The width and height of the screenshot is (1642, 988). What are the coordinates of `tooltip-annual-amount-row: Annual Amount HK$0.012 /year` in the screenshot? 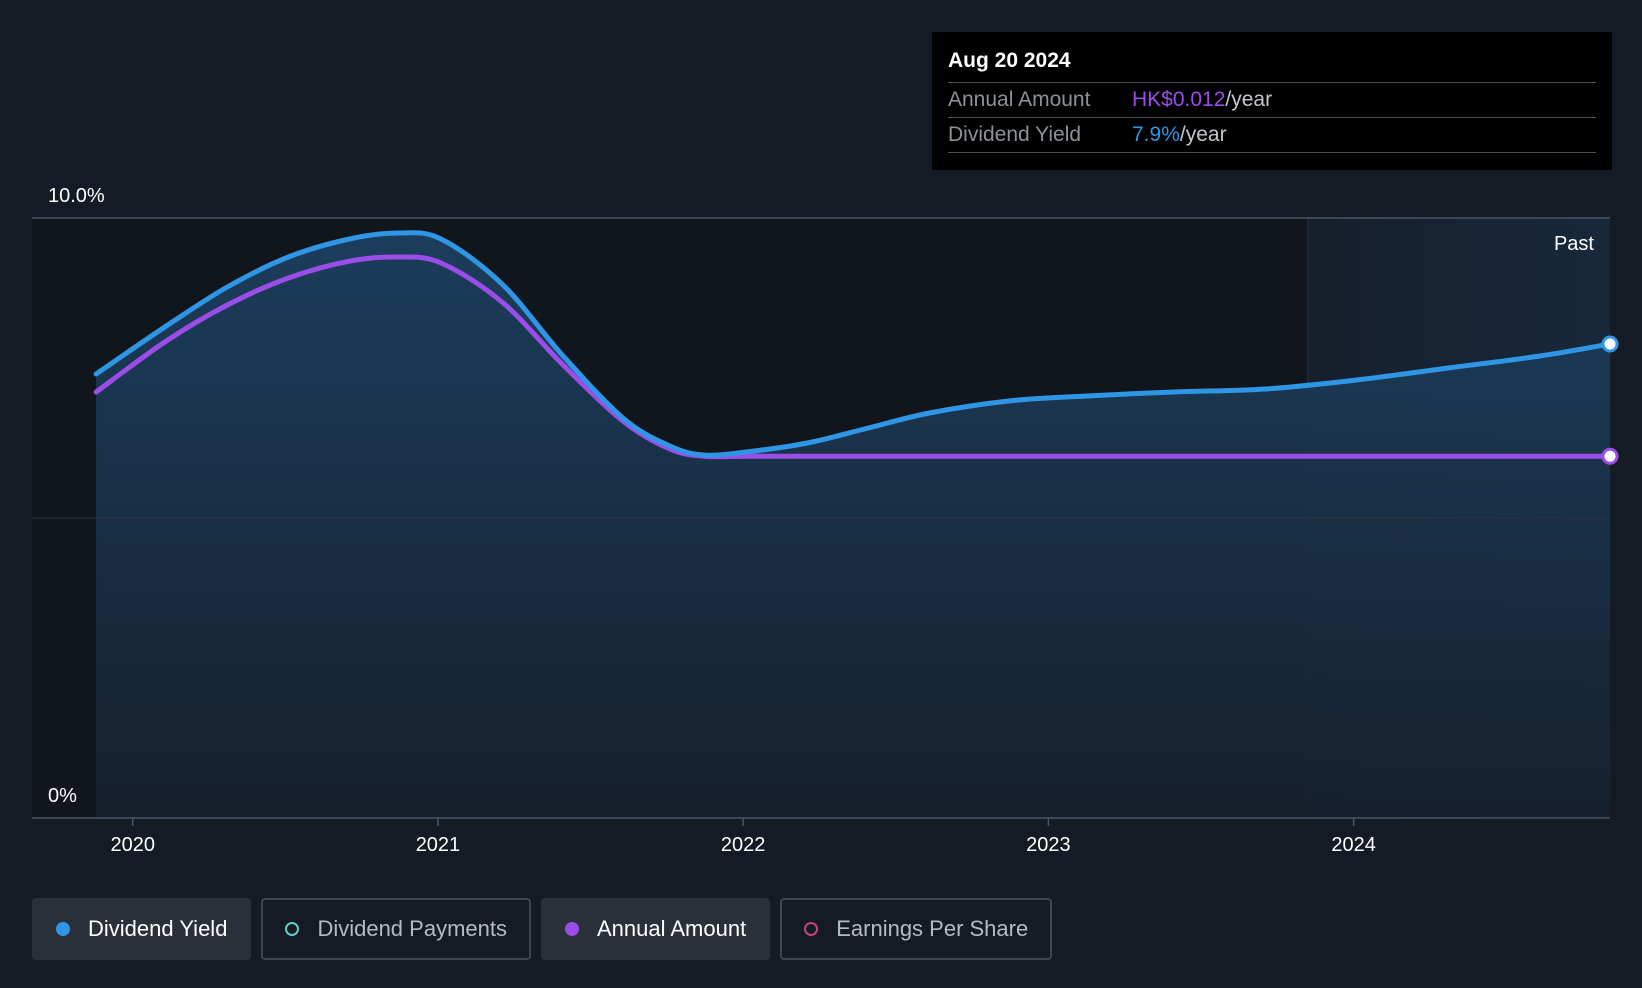 It's located at (1272, 100).